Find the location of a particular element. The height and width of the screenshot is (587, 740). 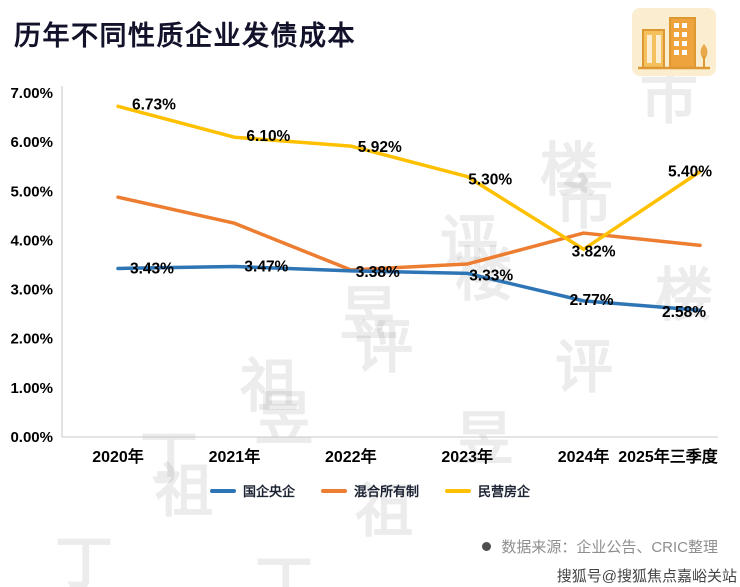

data-source-row: 数据来源：企业公告、CRIC整理 is located at coordinates (600, 546).